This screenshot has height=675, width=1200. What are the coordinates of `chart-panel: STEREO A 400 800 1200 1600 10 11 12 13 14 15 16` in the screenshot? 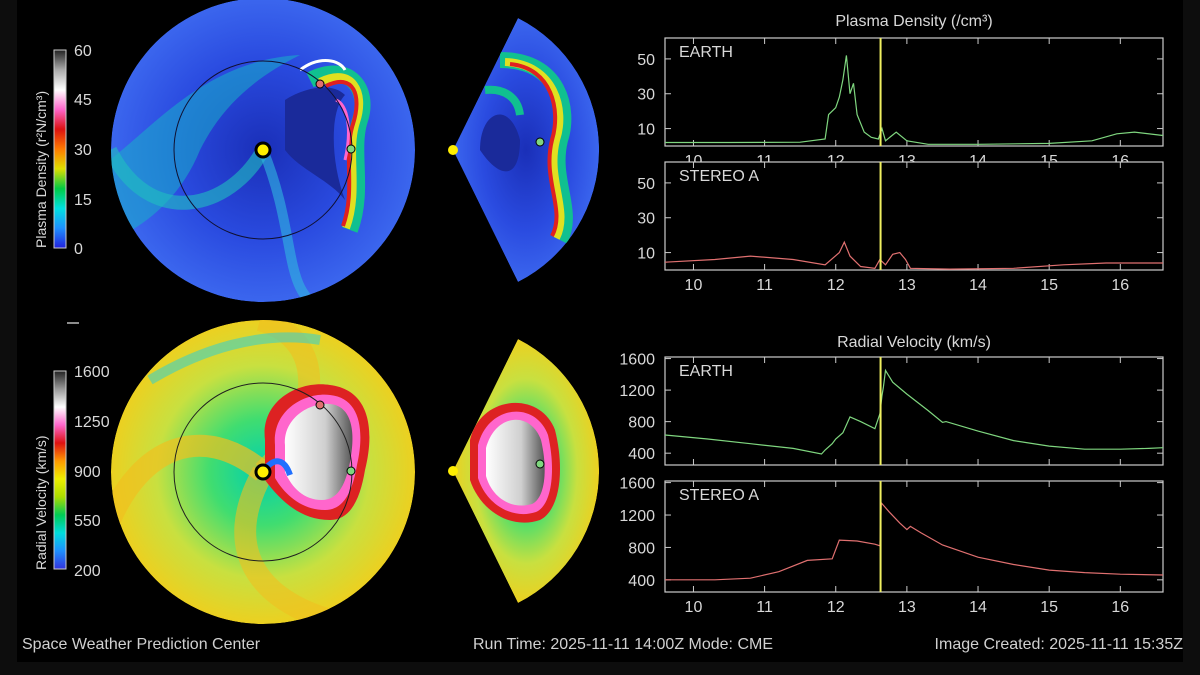 It's located at (891, 546).